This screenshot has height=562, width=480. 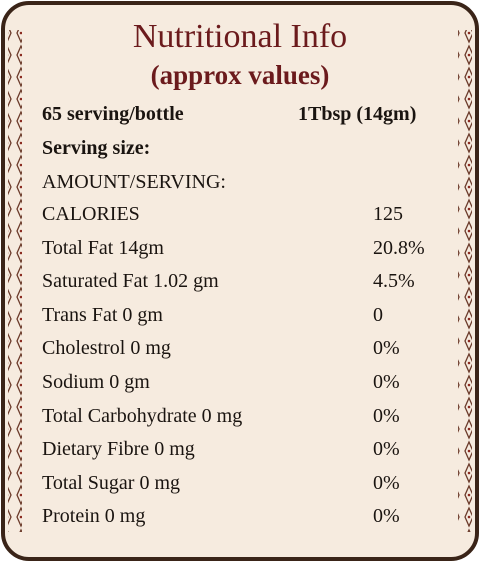 What do you see at coordinates (96, 148) in the screenshot?
I see `serving-size-label: Serving size:` at bounding box center [96, 148].